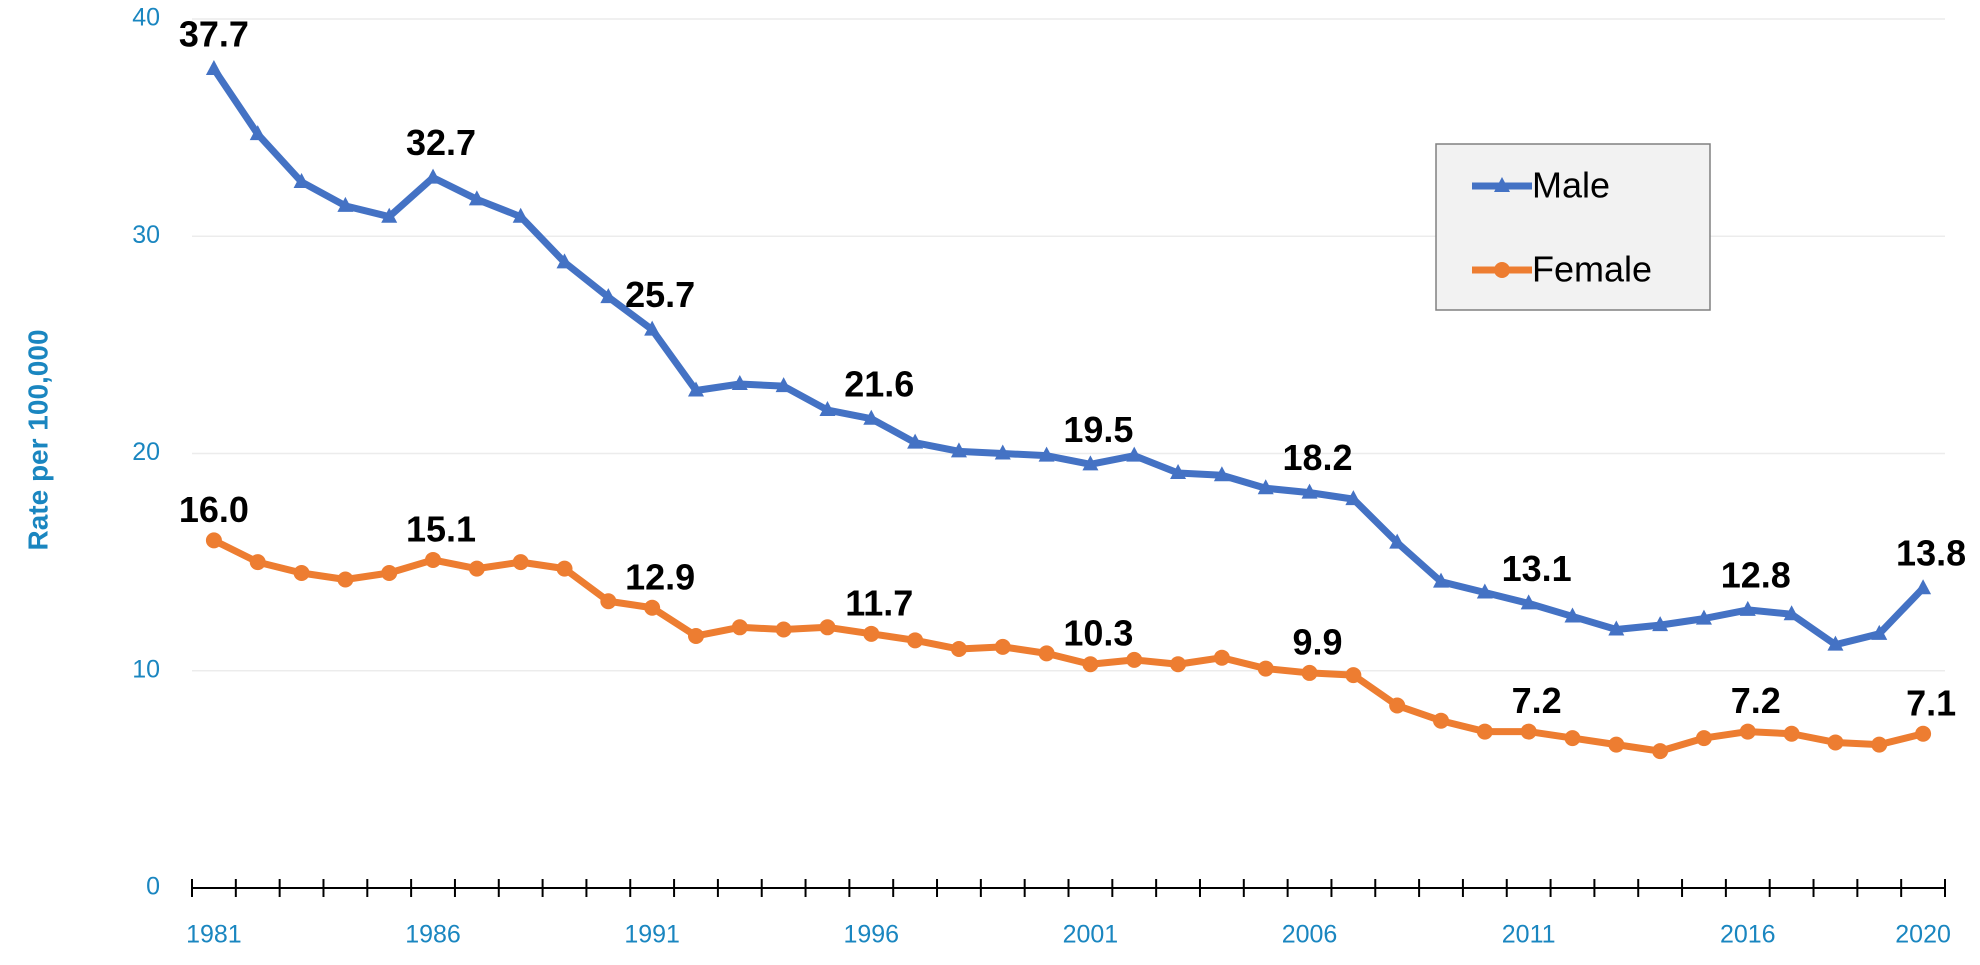  Describe the element at coordinates (146, 235) in the screenshot. I see `y-tick-label: 30` at that location.